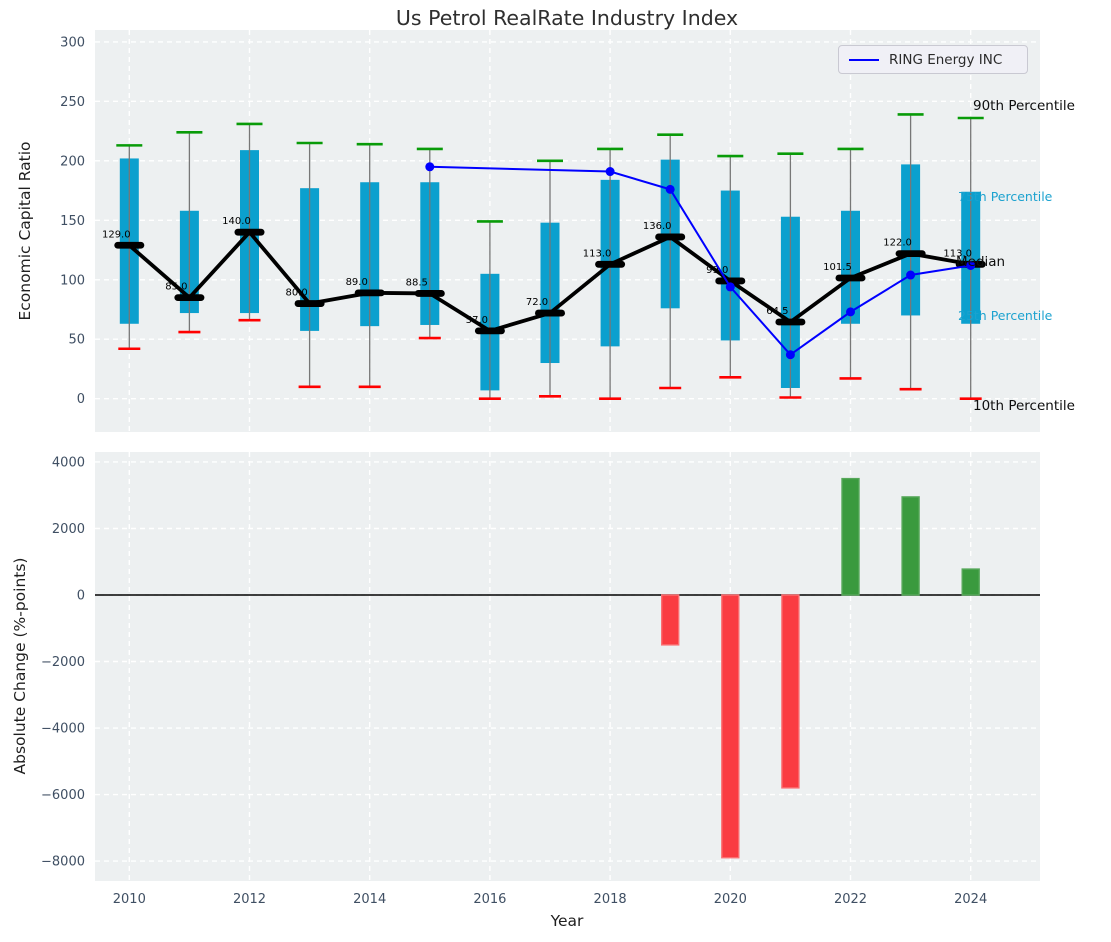  I want to click on top-y-tick-label: 300, so click(72, 42).